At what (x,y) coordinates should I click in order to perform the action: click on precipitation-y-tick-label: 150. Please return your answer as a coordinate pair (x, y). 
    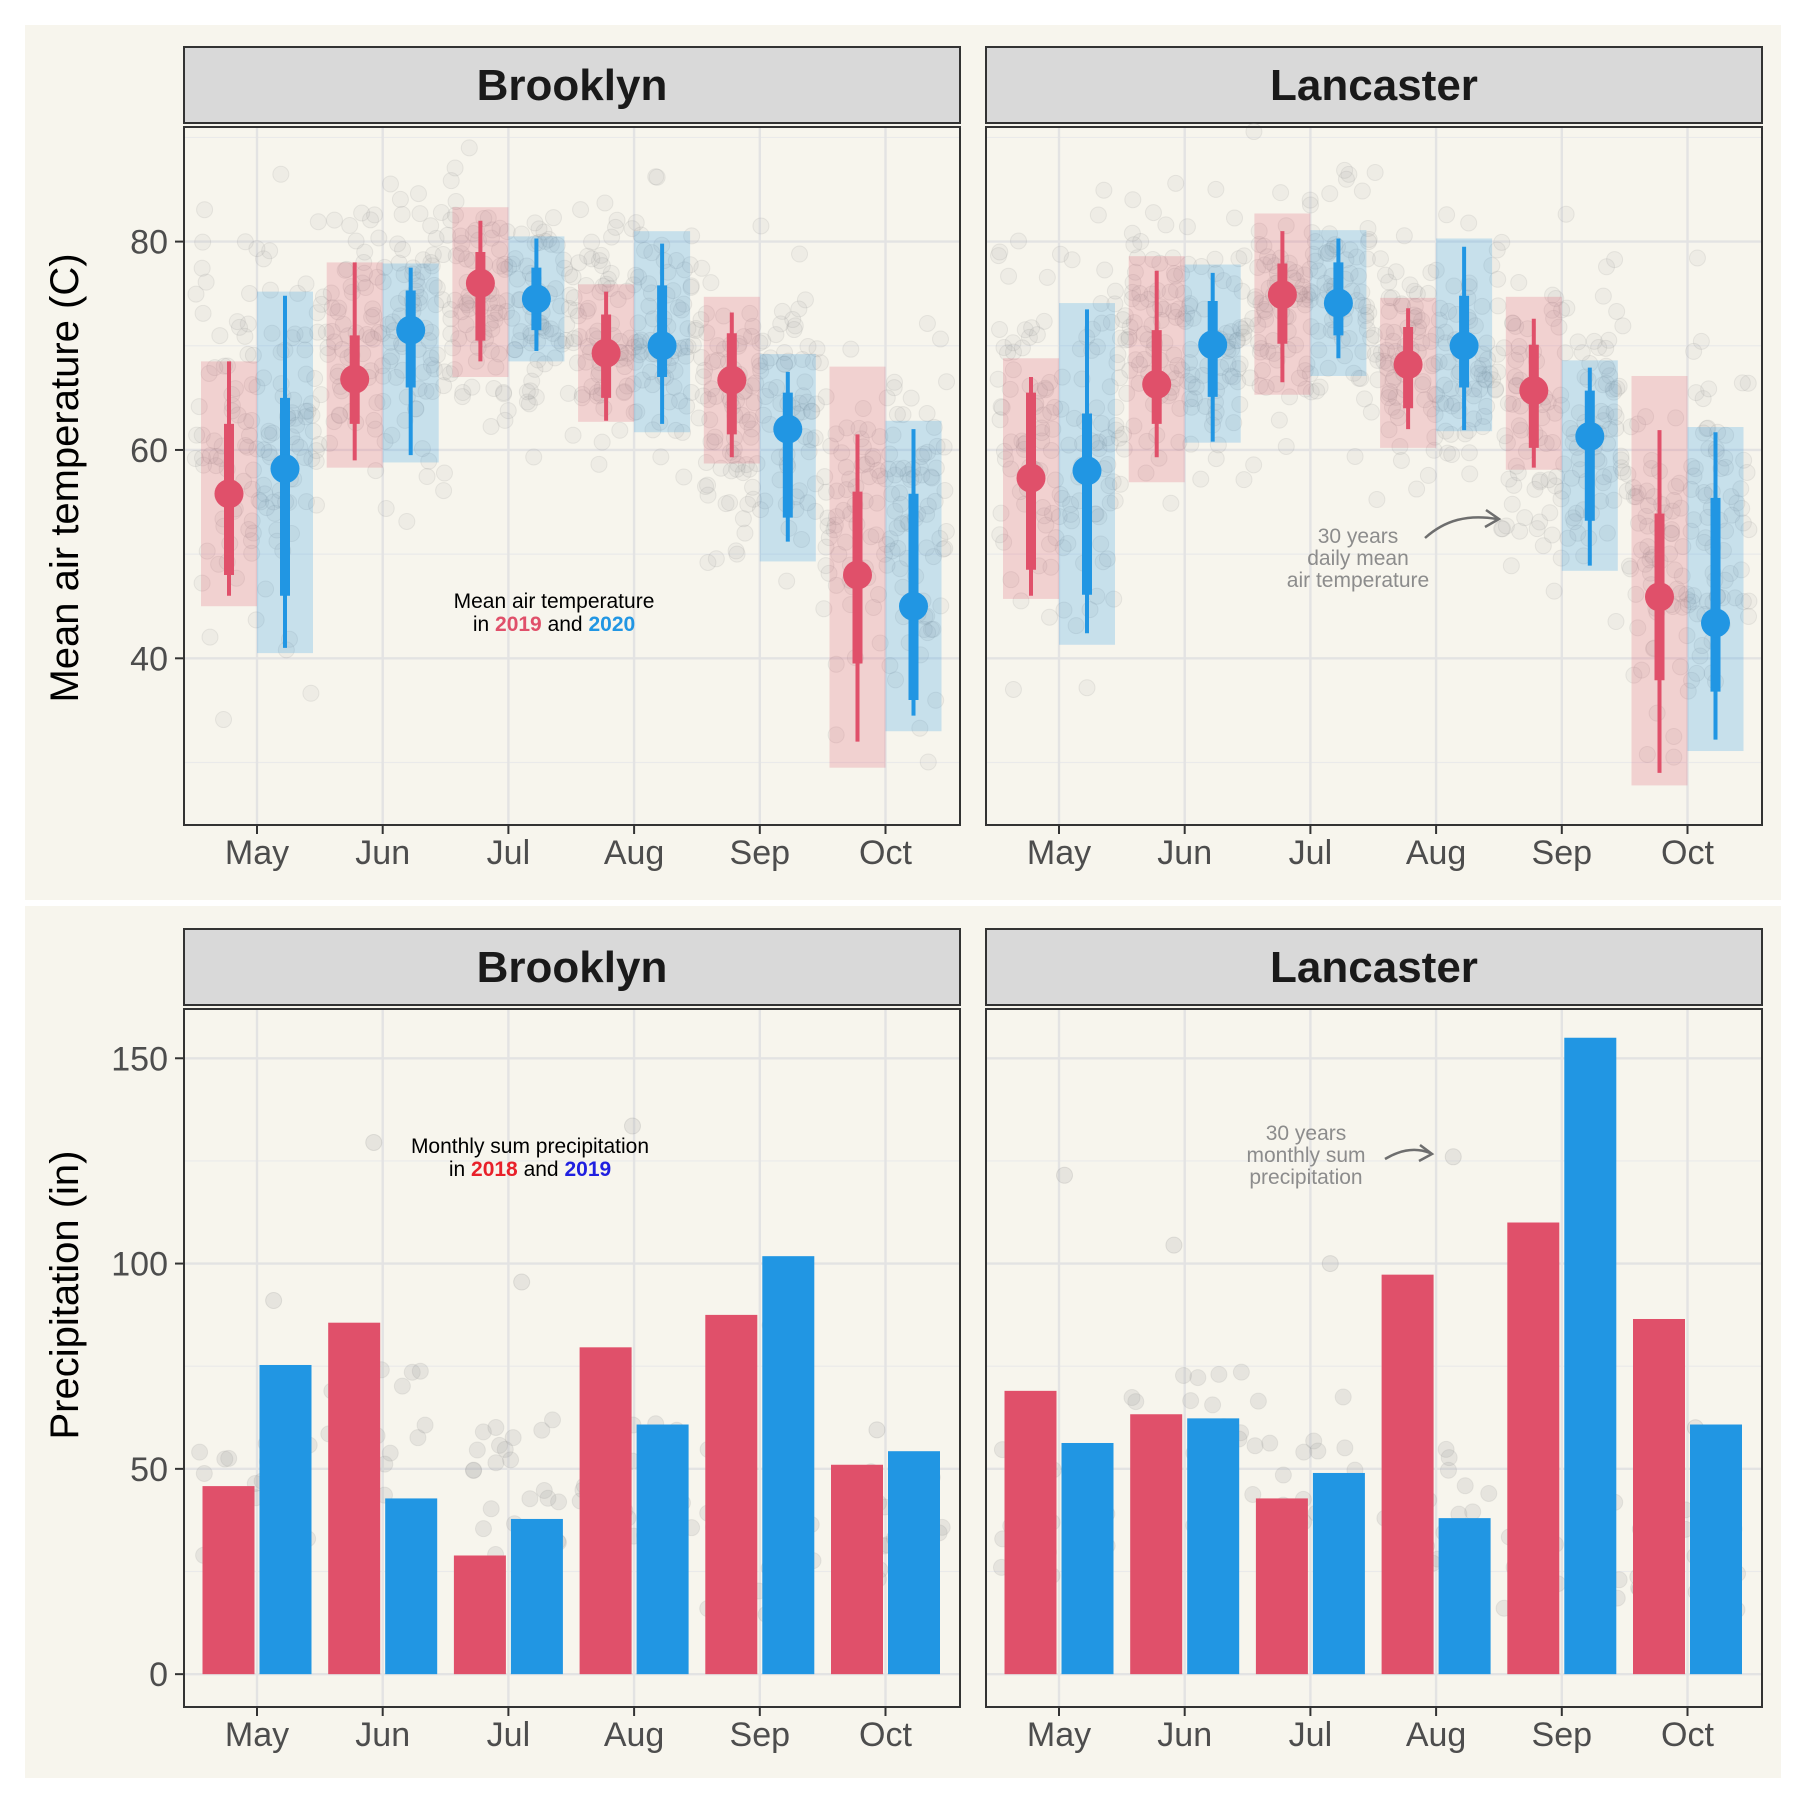
    Looking at the image, I should click on (139, 1059).